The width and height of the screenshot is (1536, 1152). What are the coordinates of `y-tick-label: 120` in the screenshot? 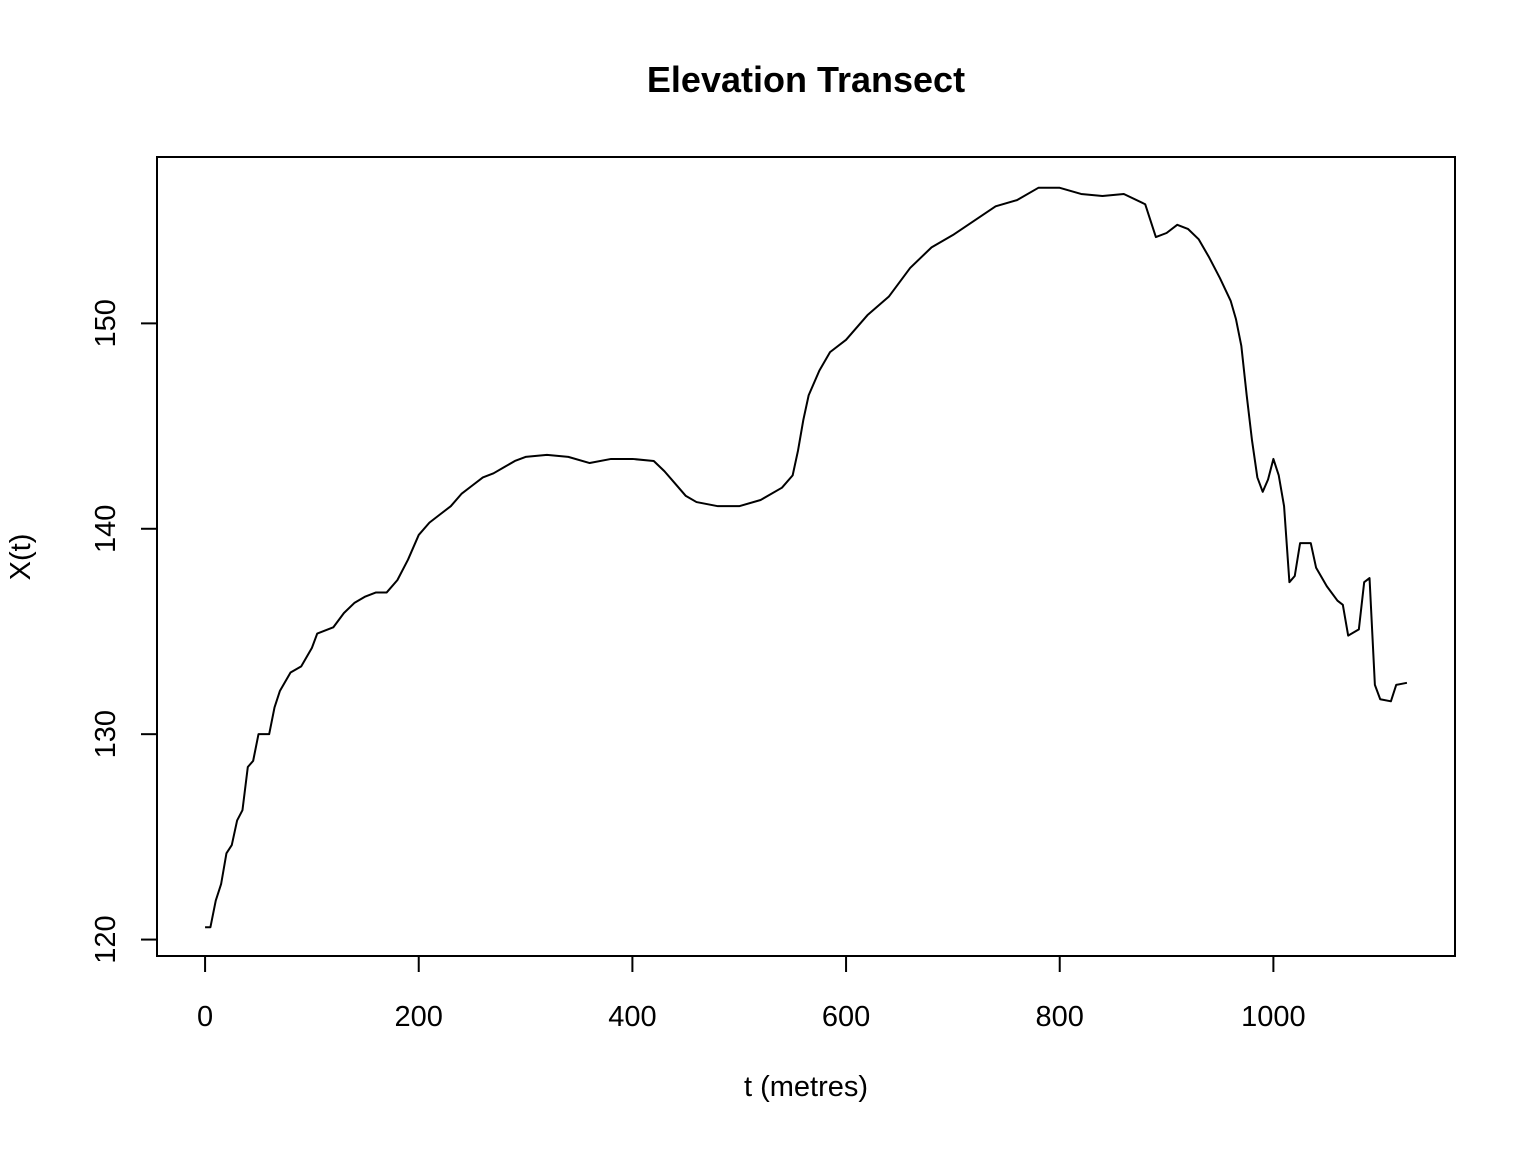 It's located at (106, 939).